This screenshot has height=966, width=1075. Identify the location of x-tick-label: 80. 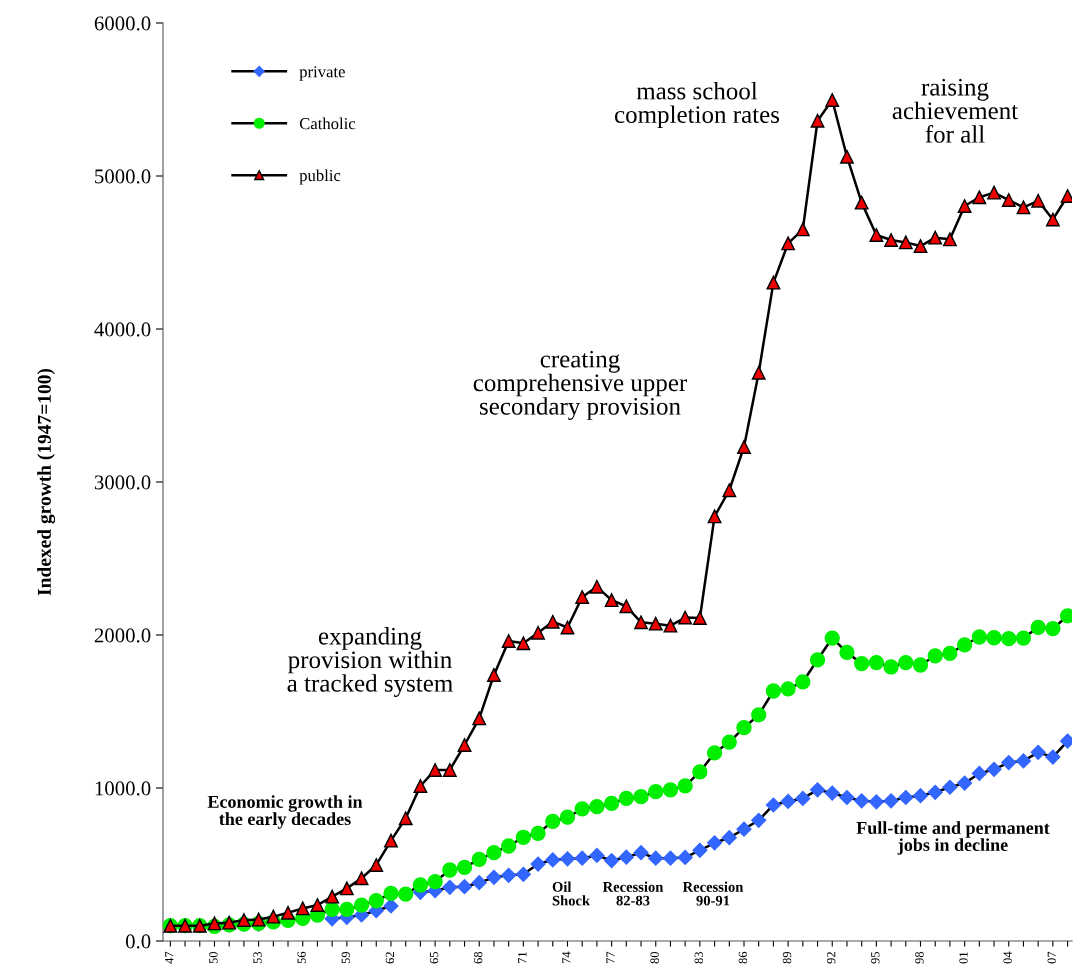
(654, 957).